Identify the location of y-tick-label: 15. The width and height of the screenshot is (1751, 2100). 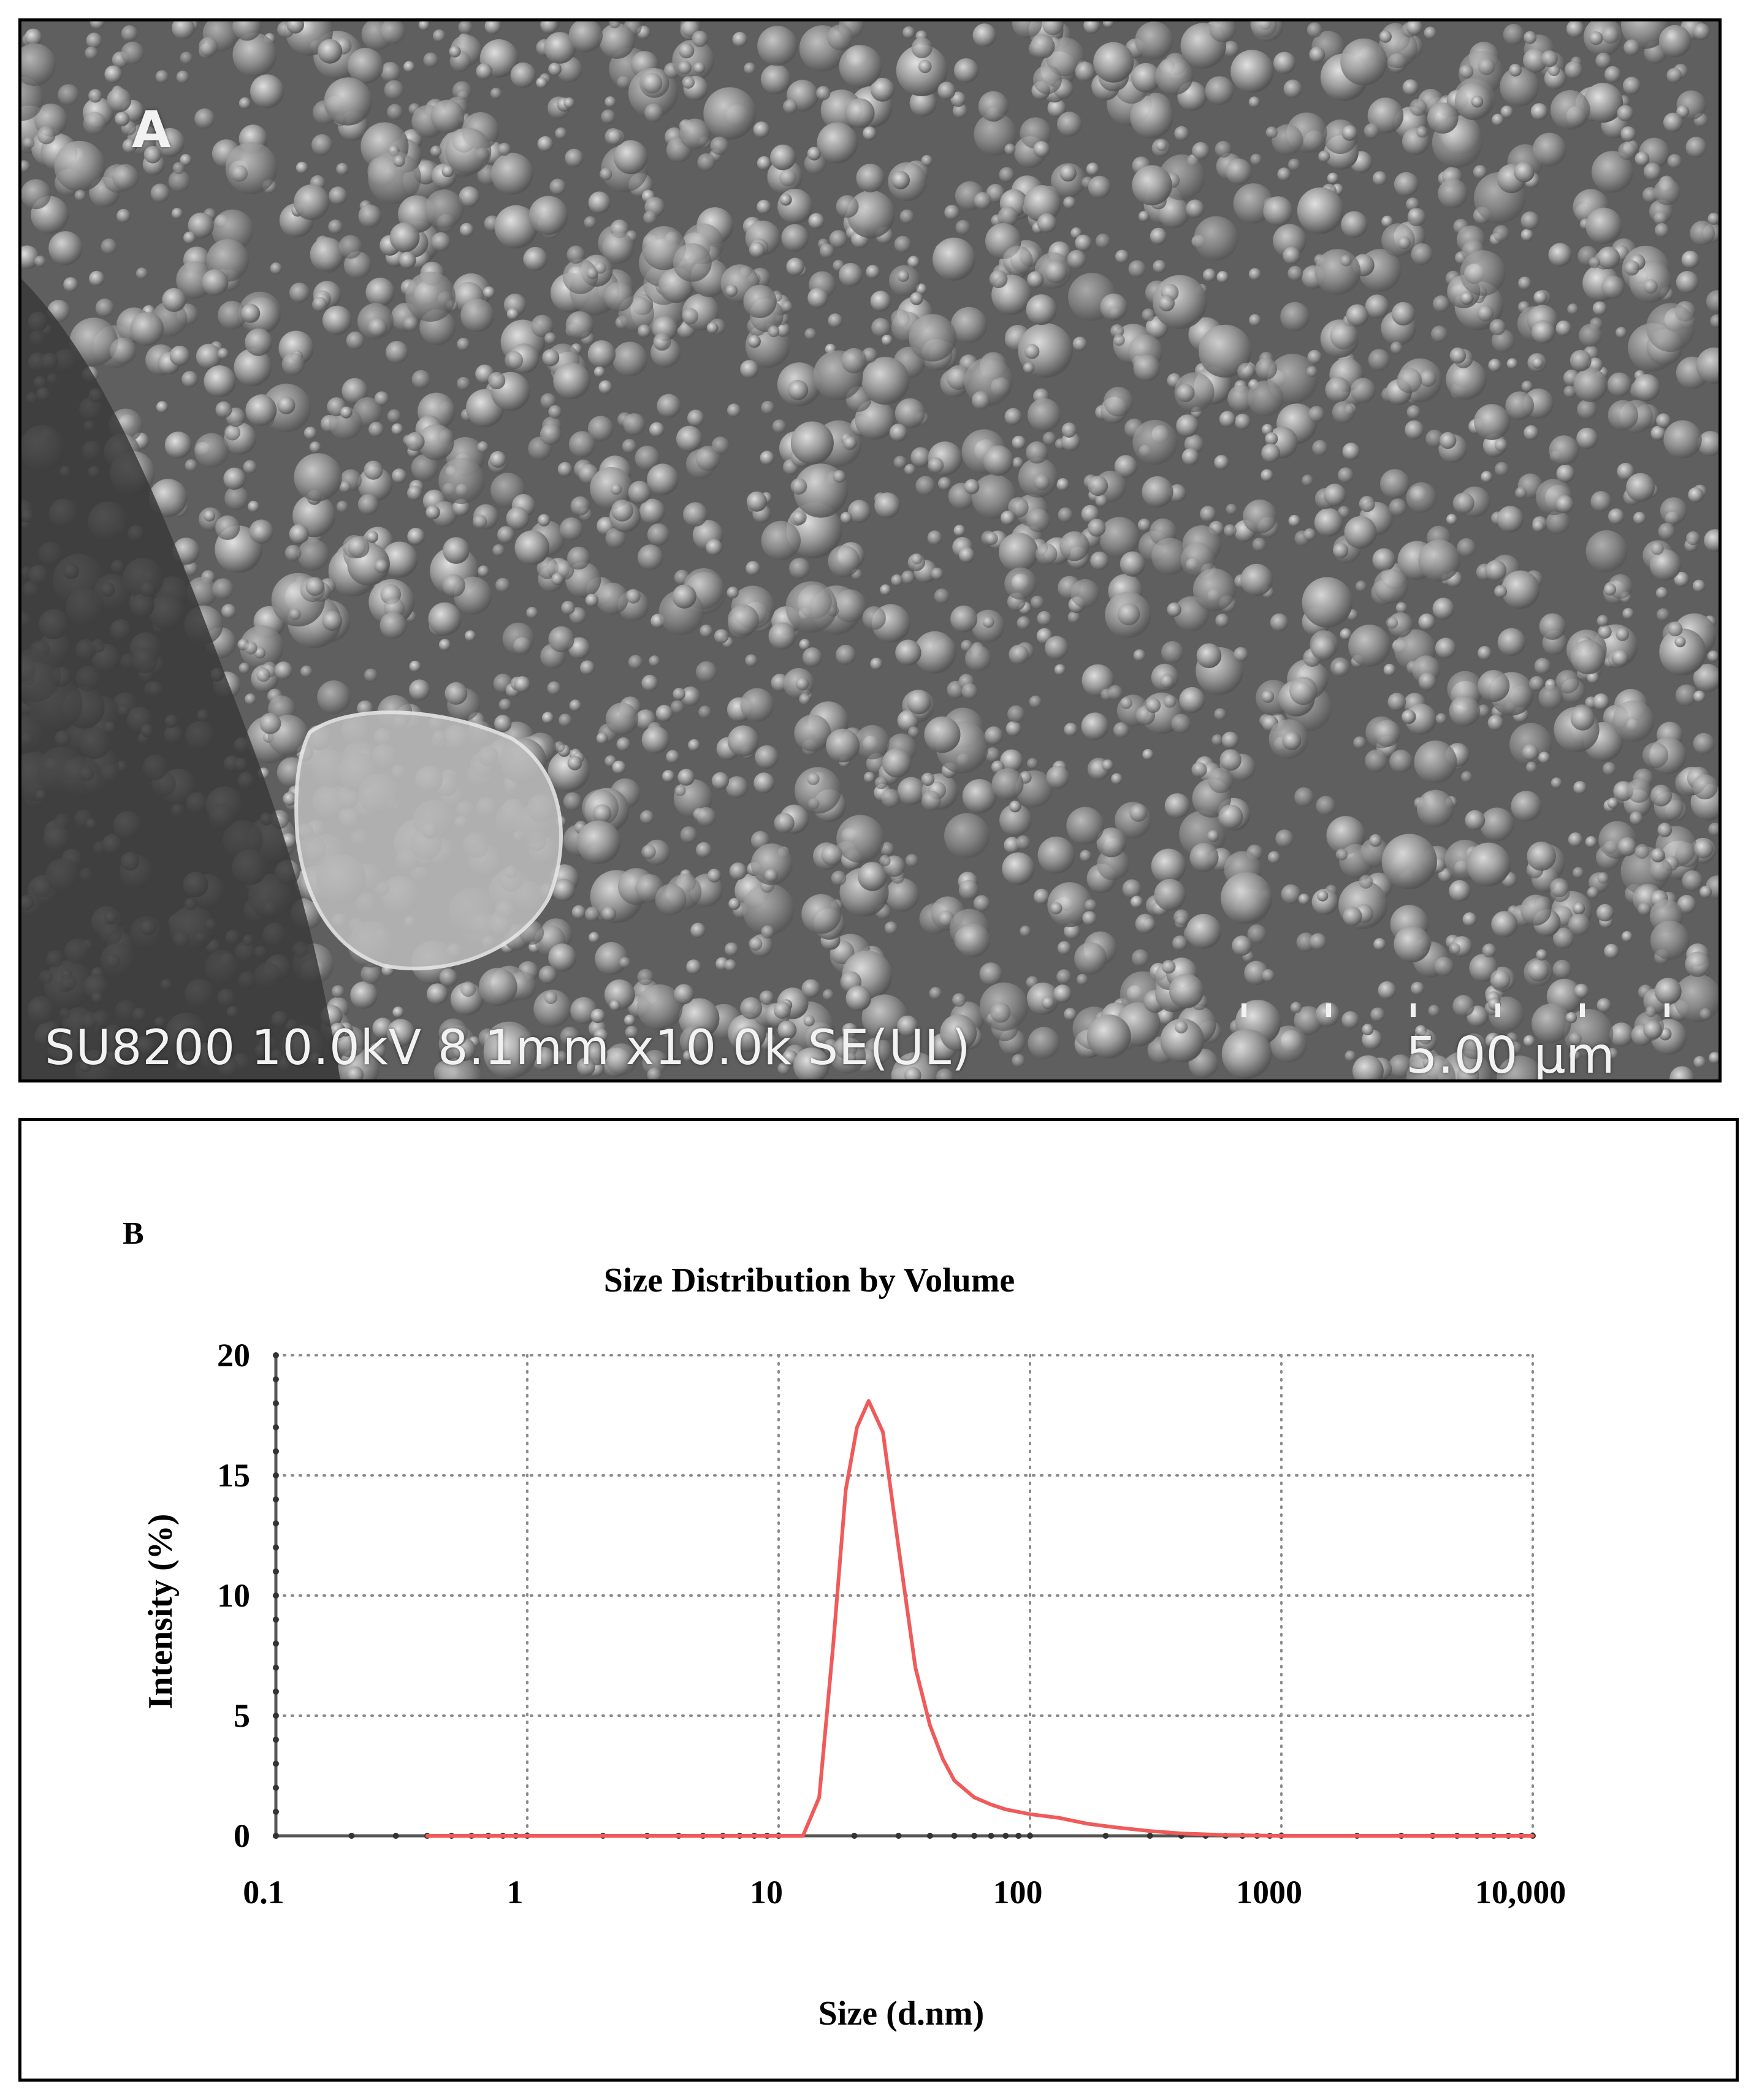
(233, 1475).